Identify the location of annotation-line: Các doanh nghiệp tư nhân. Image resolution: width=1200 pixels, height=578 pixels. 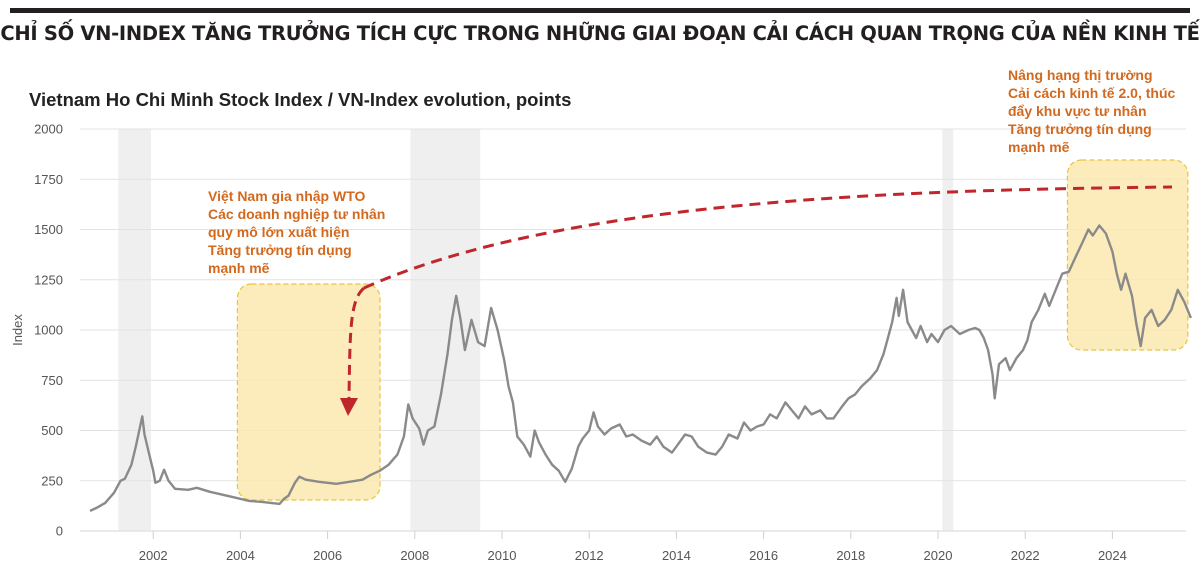
(297, 214).